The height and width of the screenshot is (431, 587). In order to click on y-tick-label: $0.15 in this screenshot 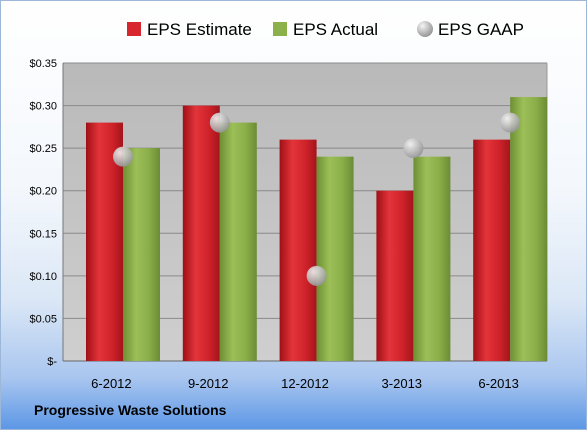, I will do `click(43, 234)`.